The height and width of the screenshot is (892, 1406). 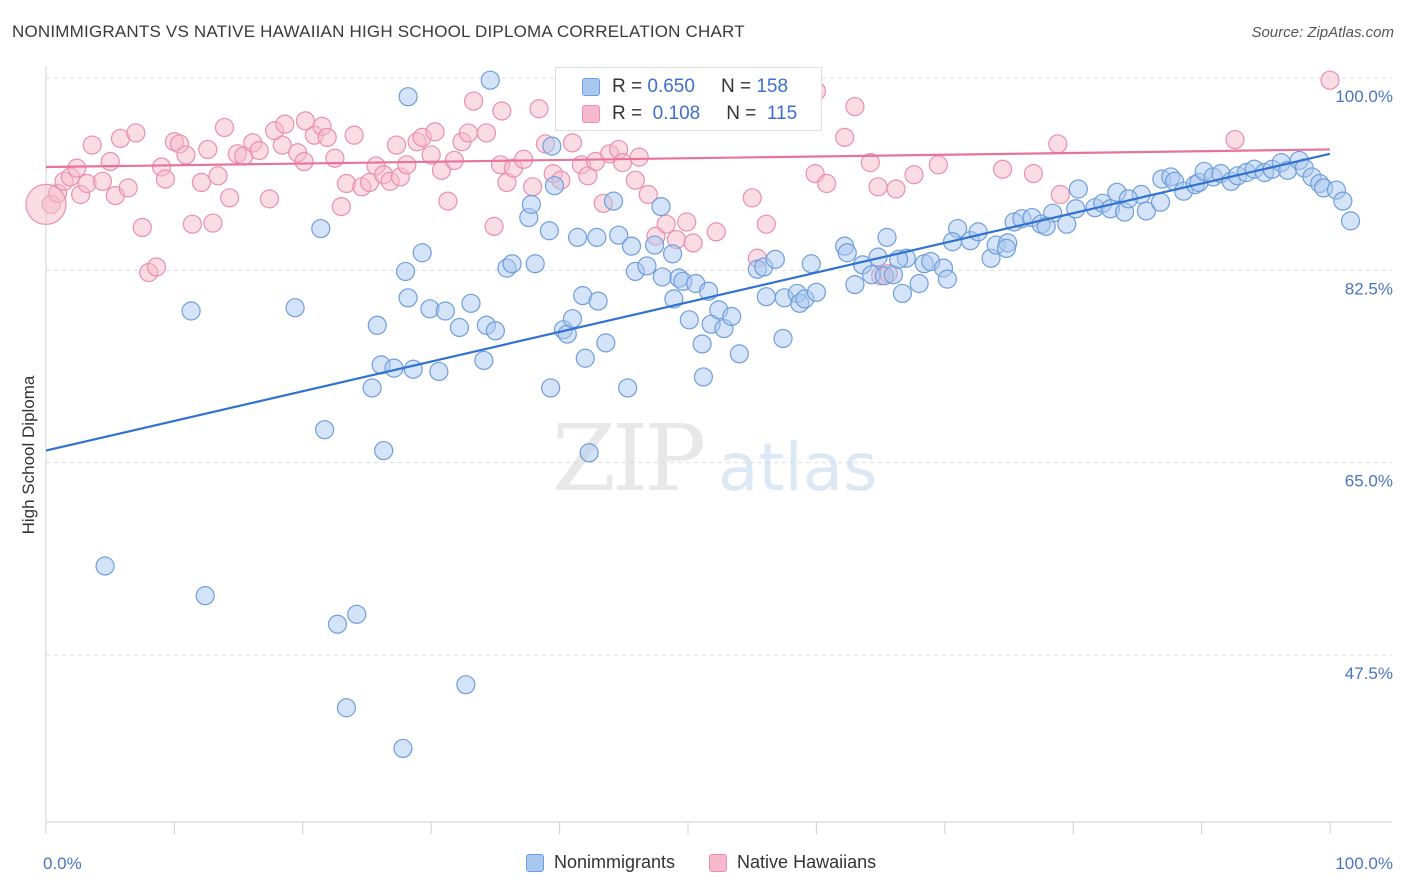 What do you see at coordinates (782, 113) in the screenshot?
I see `legend-n-value: 115` at bounding box center [782, 113].